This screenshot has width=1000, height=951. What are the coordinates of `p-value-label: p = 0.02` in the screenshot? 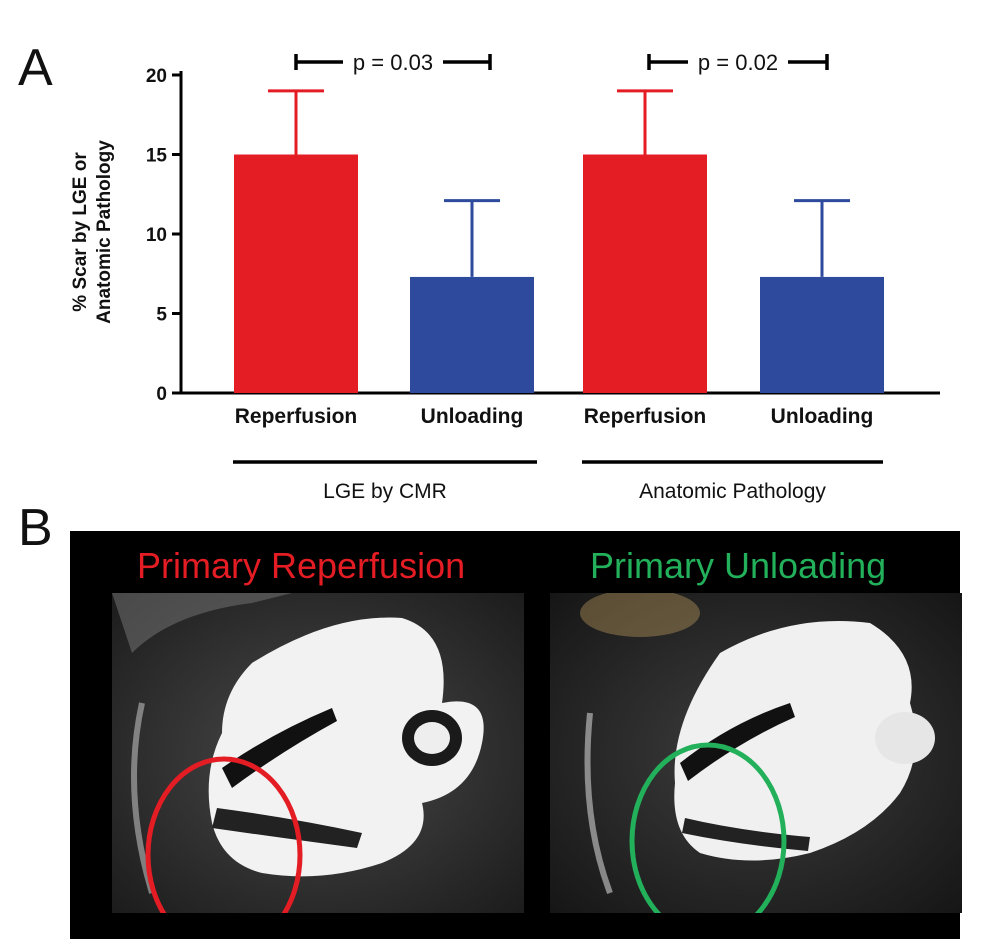 It's located at (738, 62).